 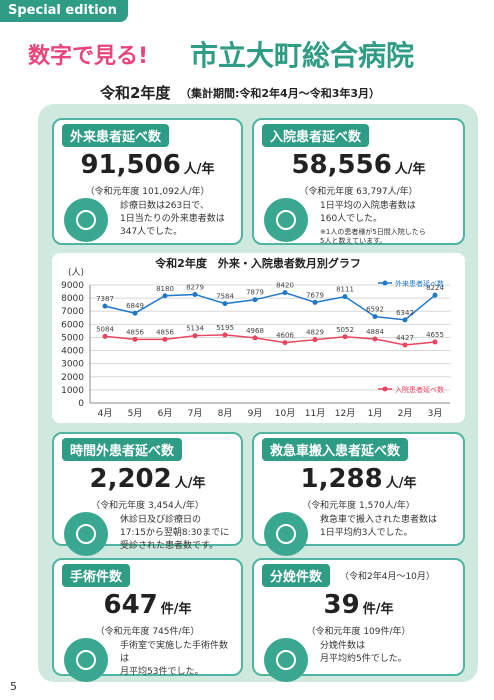 What do you see at coordinates (378, 609) in the screenshot?
I see `stat-unit: 件/年` at bounding box center [378, 609].